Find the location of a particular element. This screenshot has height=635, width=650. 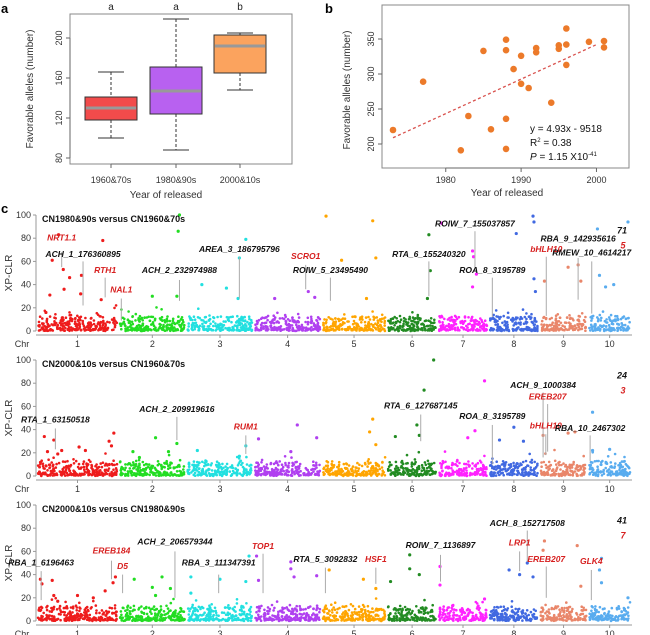

panel-title: CN1980&90s versus CN1960&70s is located at coordinates (113, 219).